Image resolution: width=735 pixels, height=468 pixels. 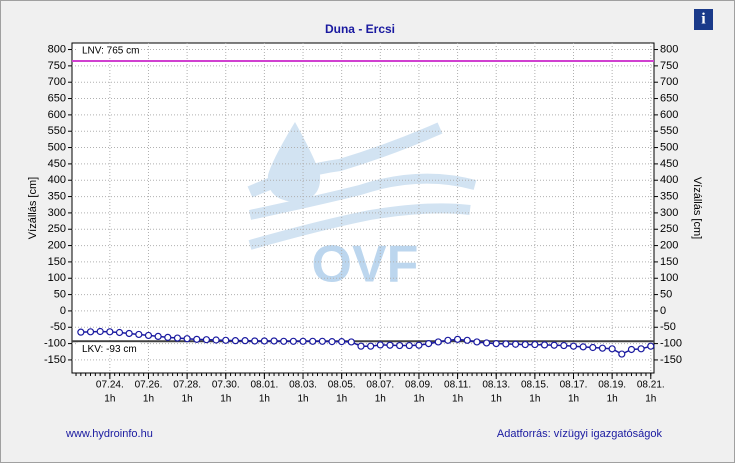 What do you see at coordinates (671, 344) in the screenshot?
I see `y2-tick-label: -100` at bounding box center [671, 344].